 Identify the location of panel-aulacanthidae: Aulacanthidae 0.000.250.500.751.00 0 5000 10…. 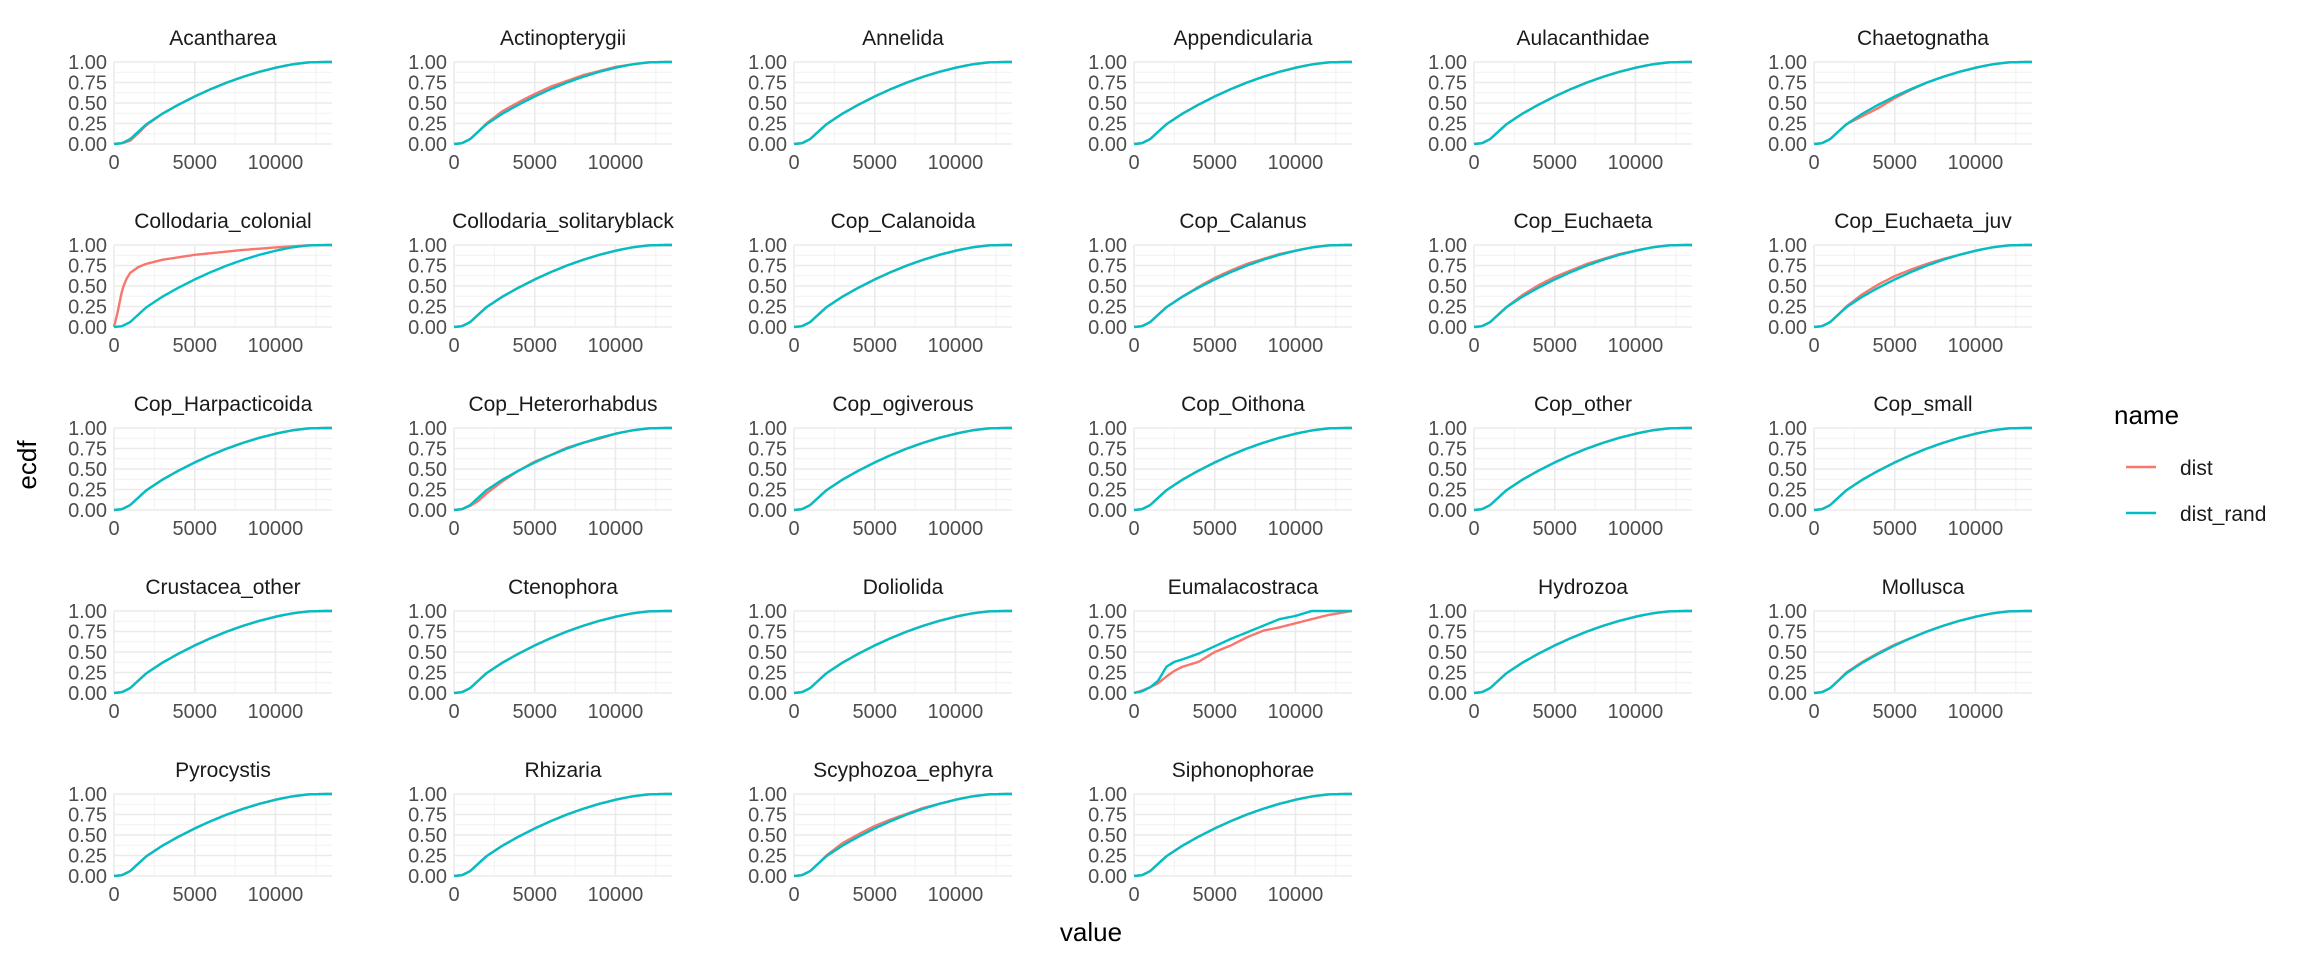
(1560, 100).